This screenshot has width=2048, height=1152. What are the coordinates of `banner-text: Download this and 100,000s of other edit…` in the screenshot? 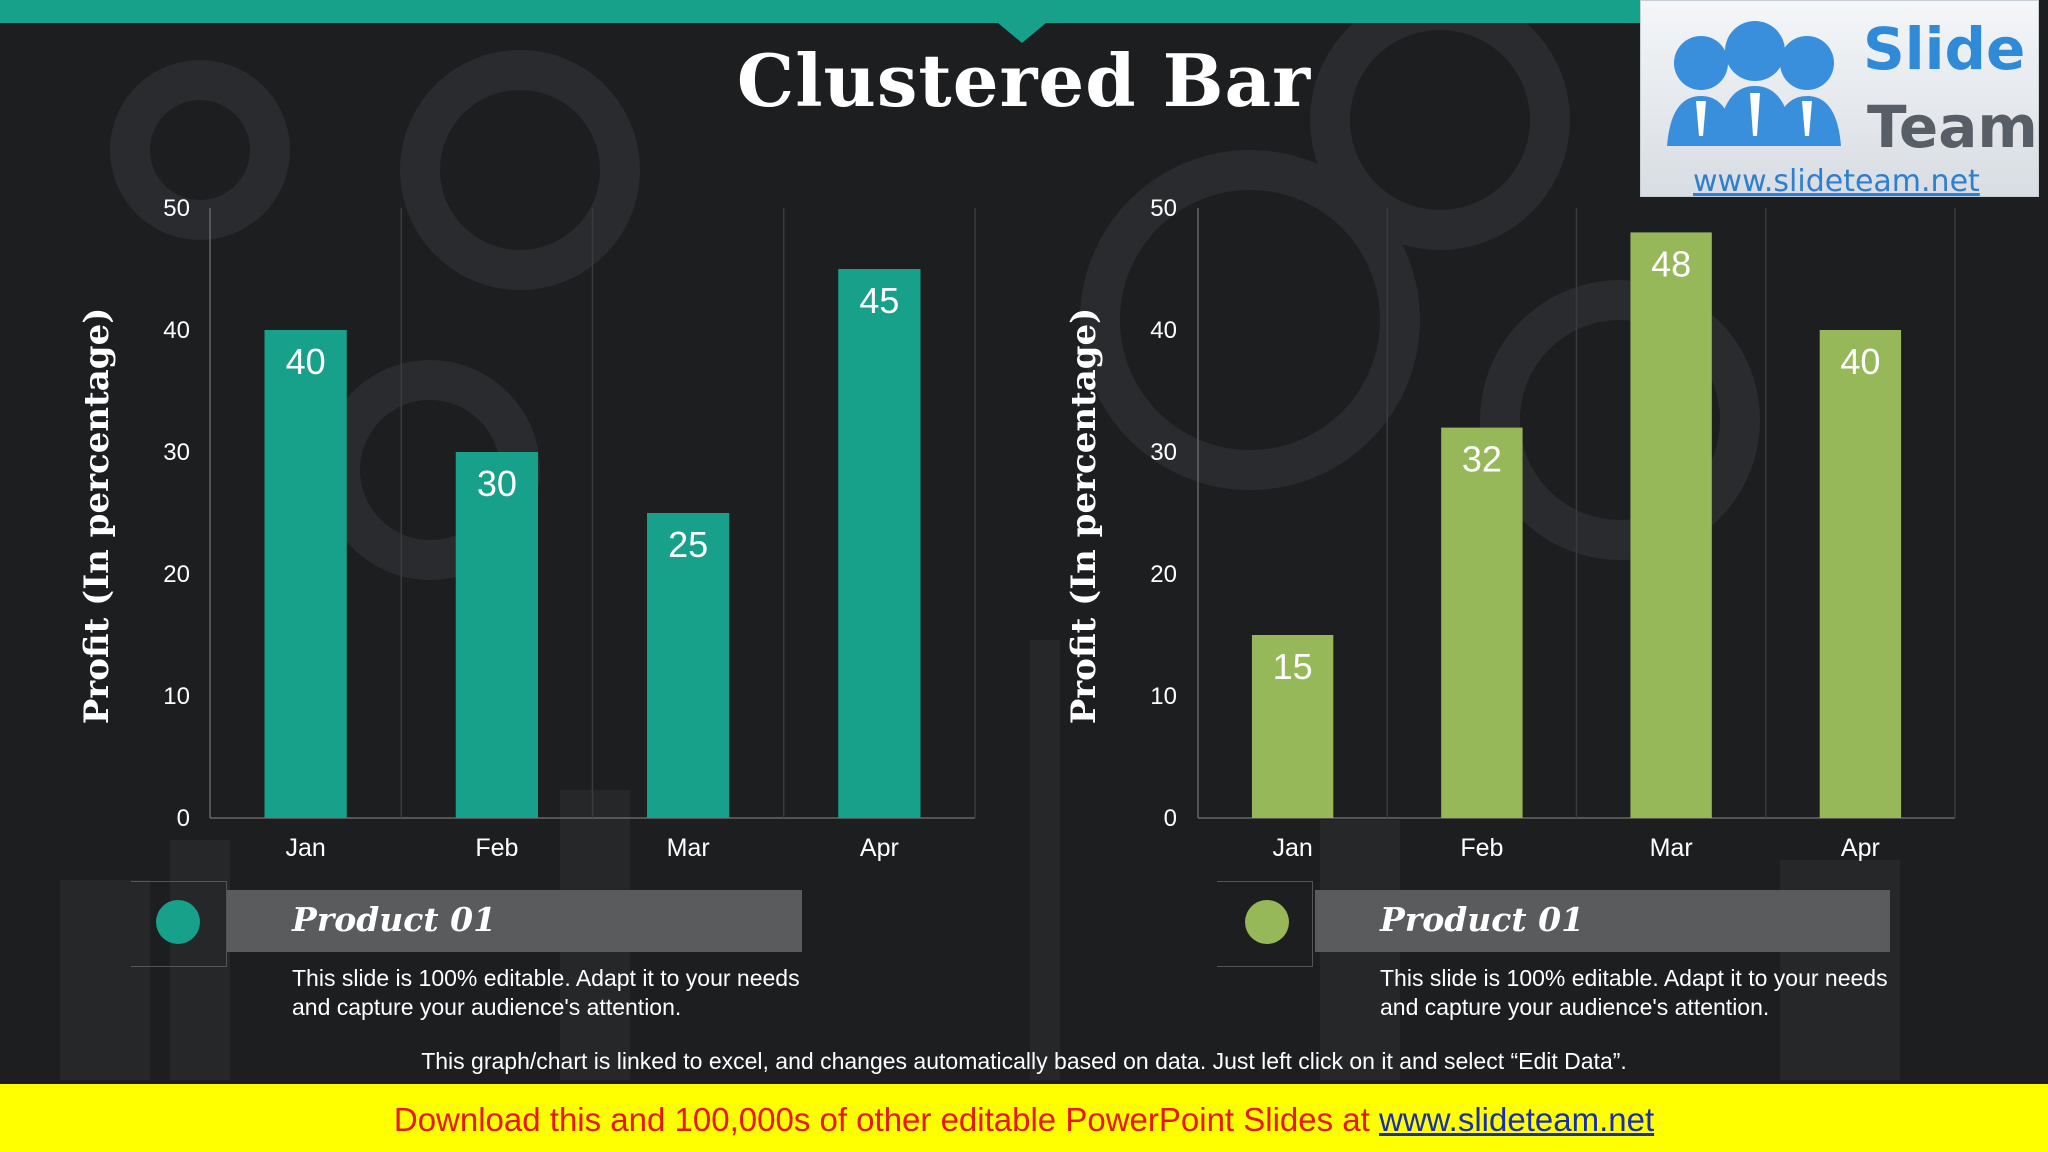 It's located at (886, 1119).